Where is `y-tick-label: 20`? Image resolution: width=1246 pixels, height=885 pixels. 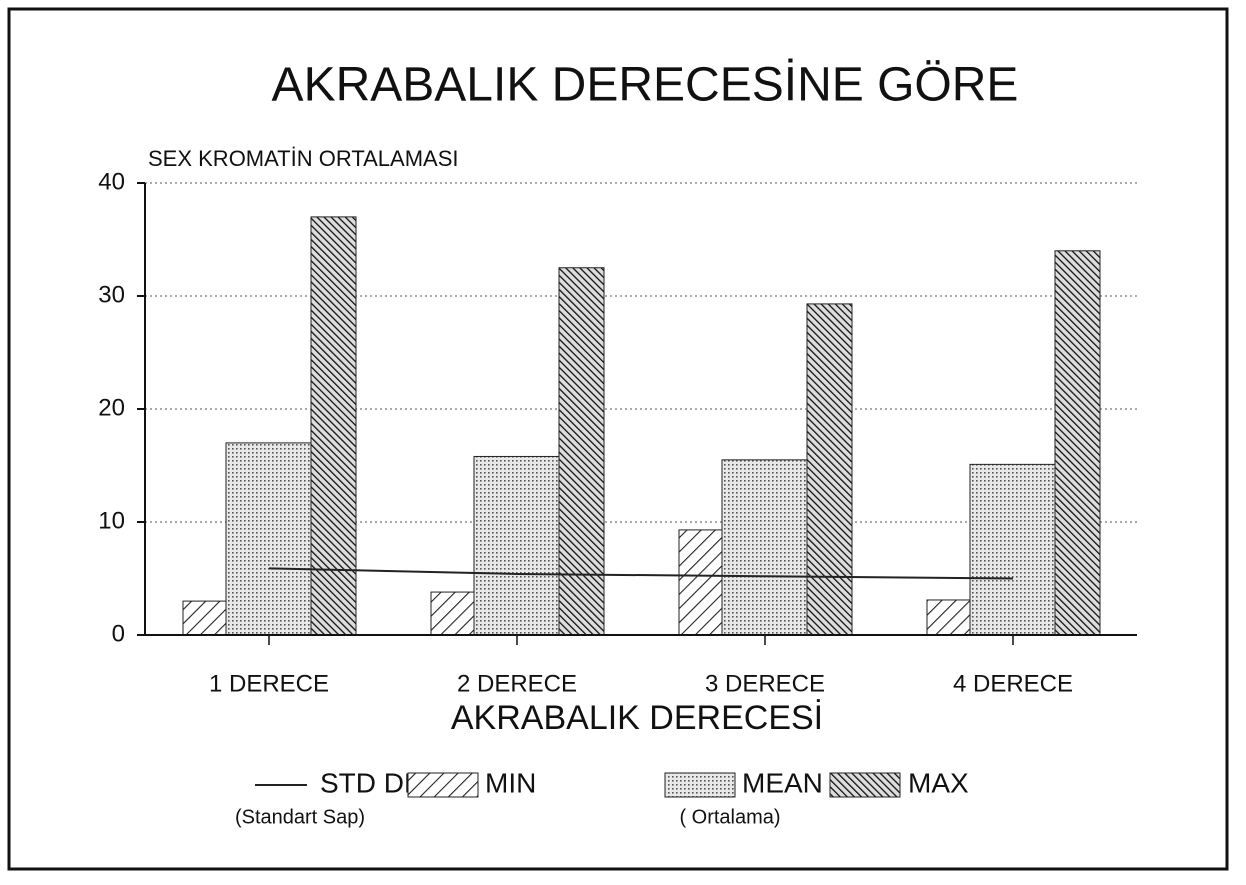 y-tick-label: 20 is located at coordinates (111, 407).